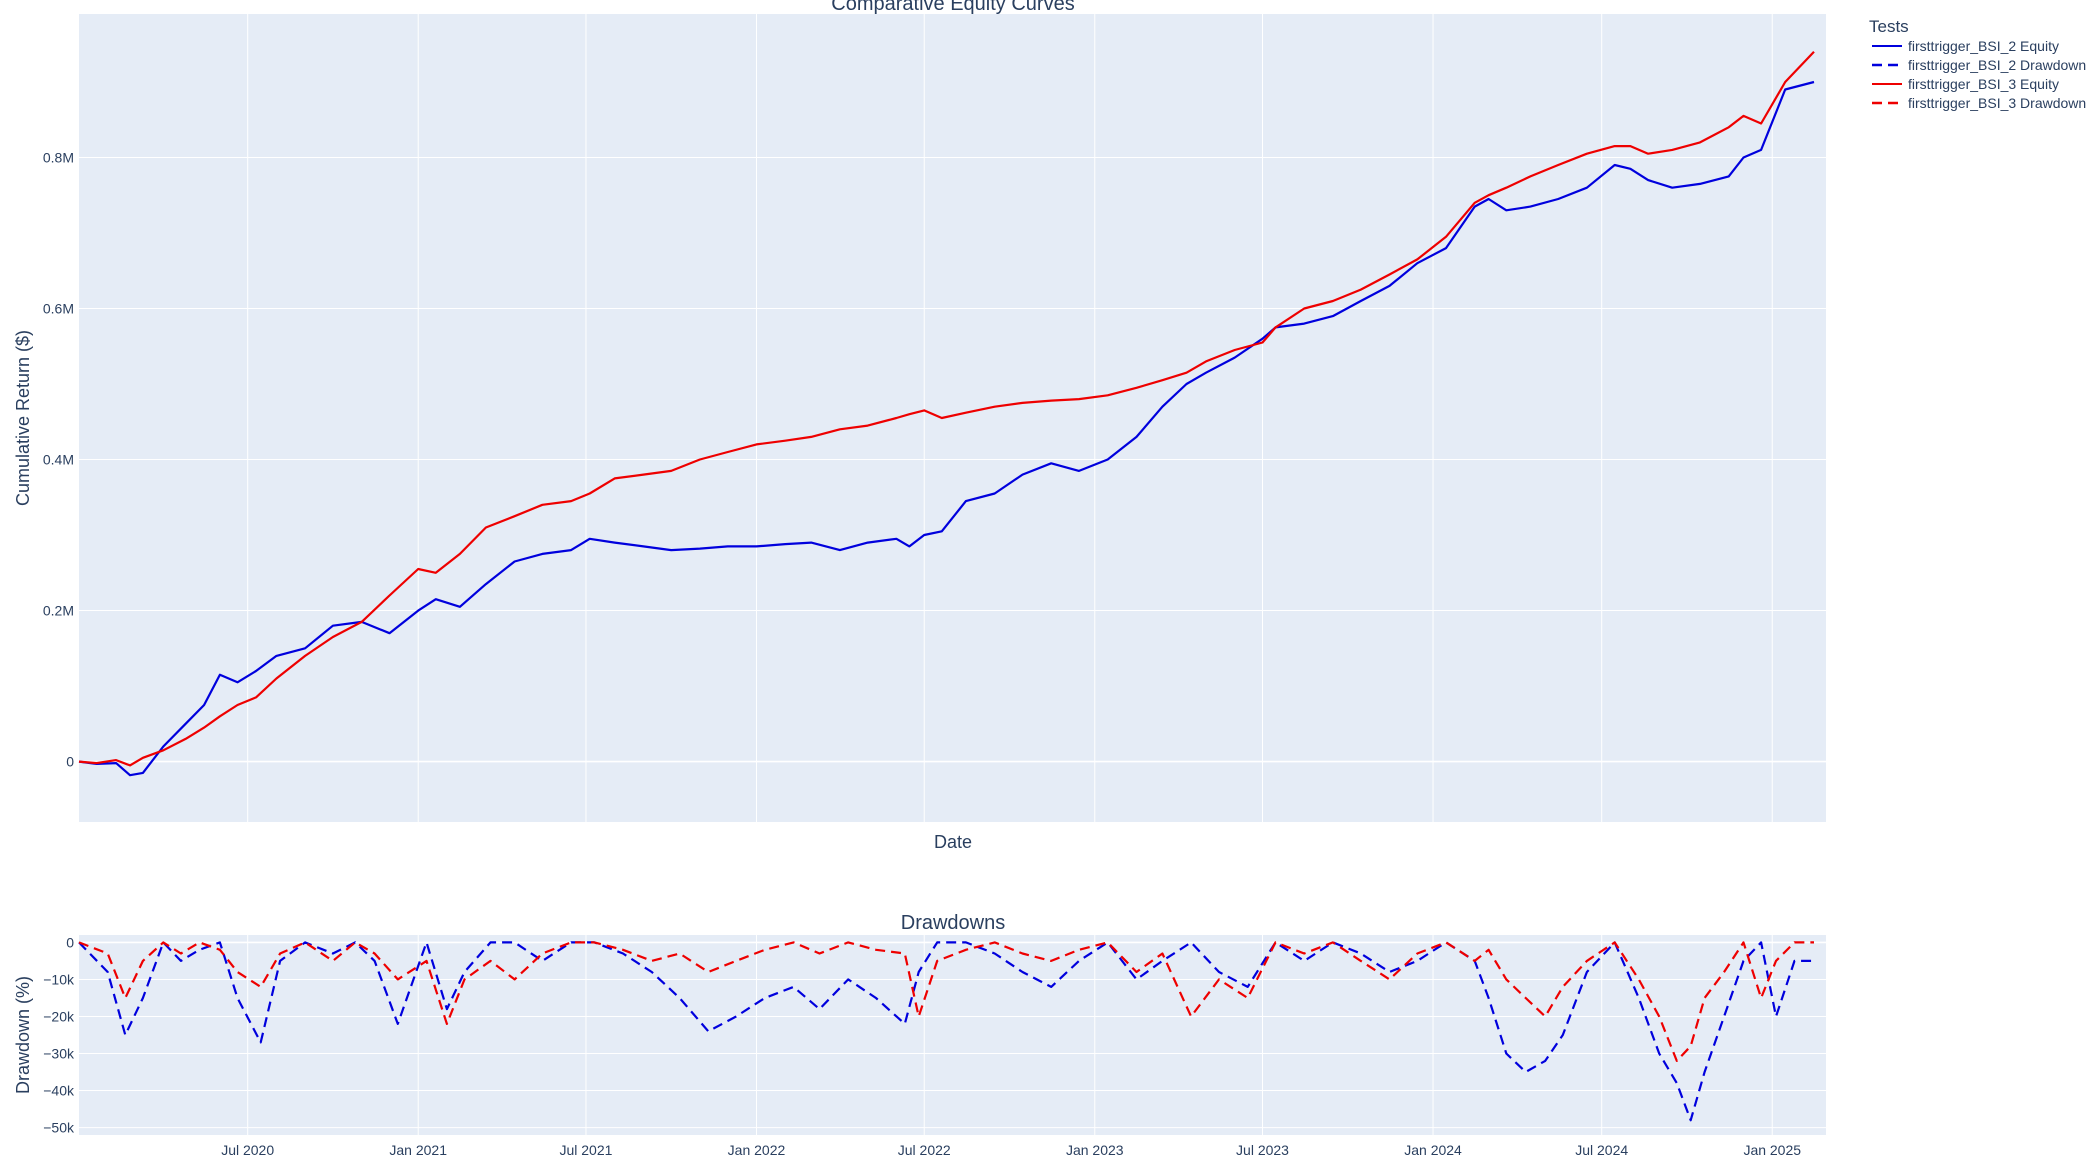 Image resolution: width=2086 pixels, height=1158 pixels. I want to click on drawdown-y-ticks: 0 −10k −20k −30k −40k −50k, so click(59, 1034).